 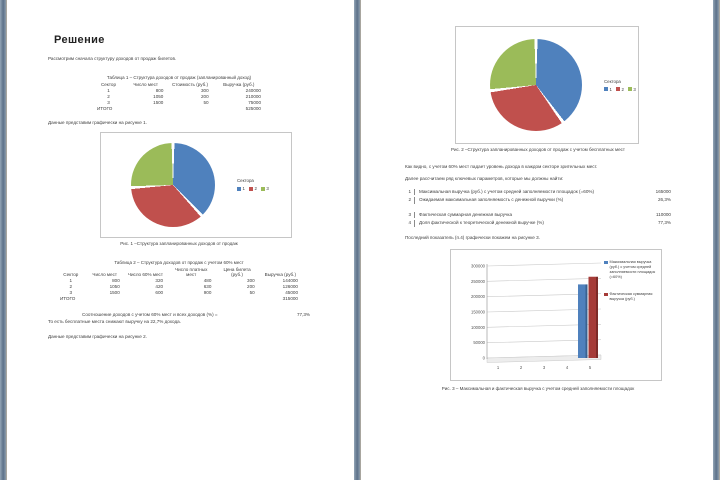 What do you see at coordinates (290, 299) in the screenshot?
I see `table-cell: 315000` at bounding box center [290, 299].